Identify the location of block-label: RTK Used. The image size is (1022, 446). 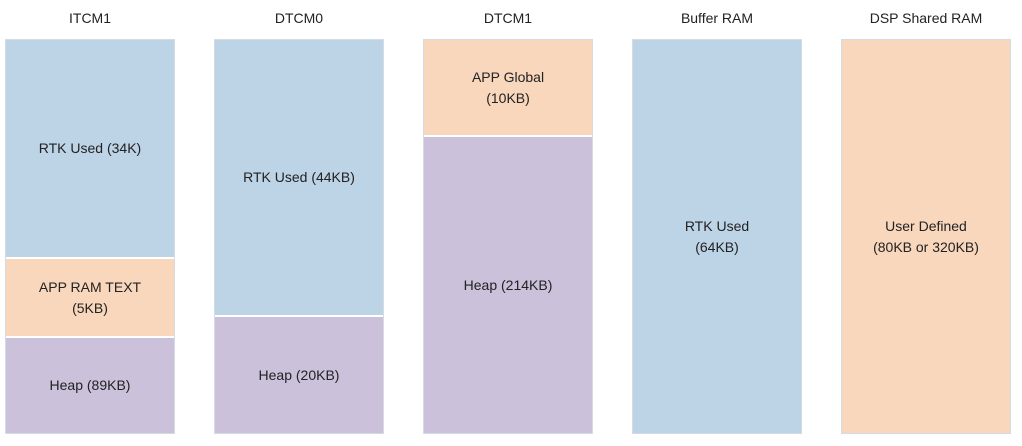
(717, 225).